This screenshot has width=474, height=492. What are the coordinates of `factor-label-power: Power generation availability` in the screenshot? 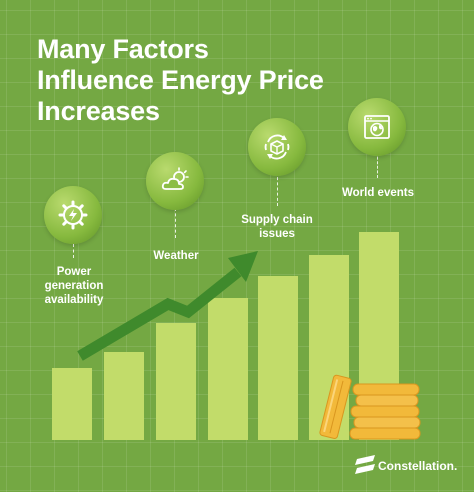 It's located at (74, 286).